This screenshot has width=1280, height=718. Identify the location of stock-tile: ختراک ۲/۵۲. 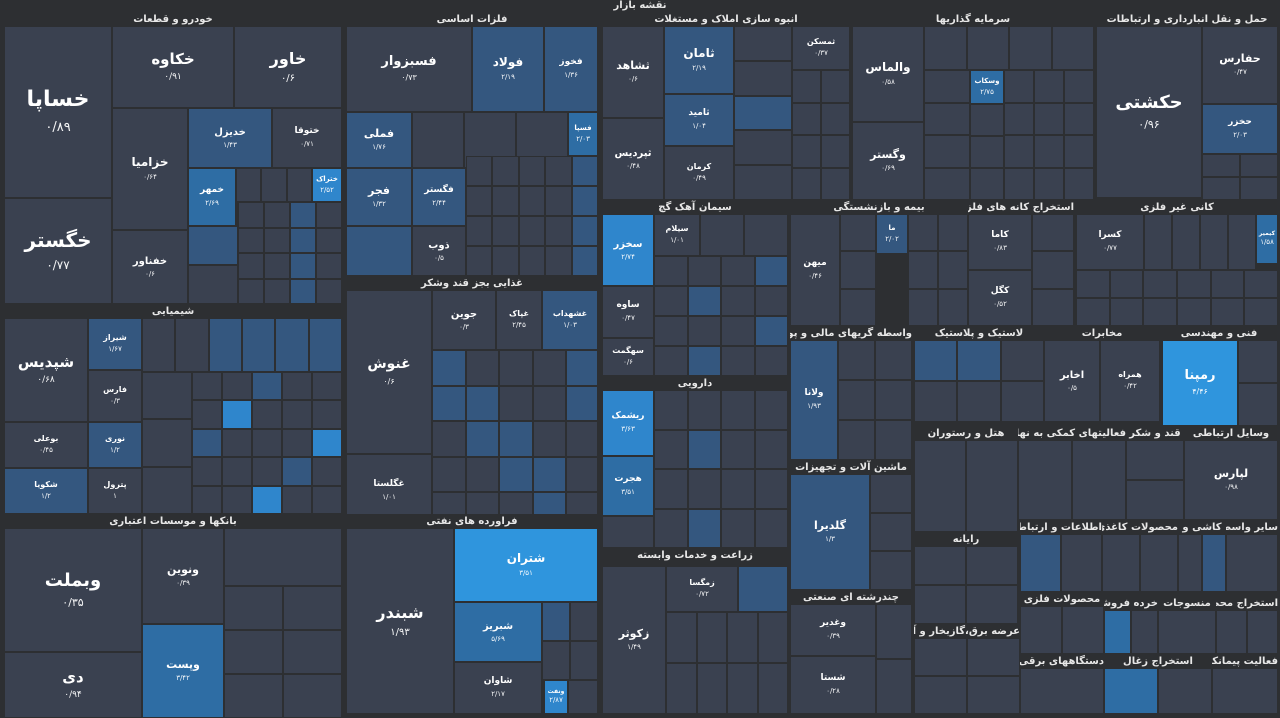
(327, 185).